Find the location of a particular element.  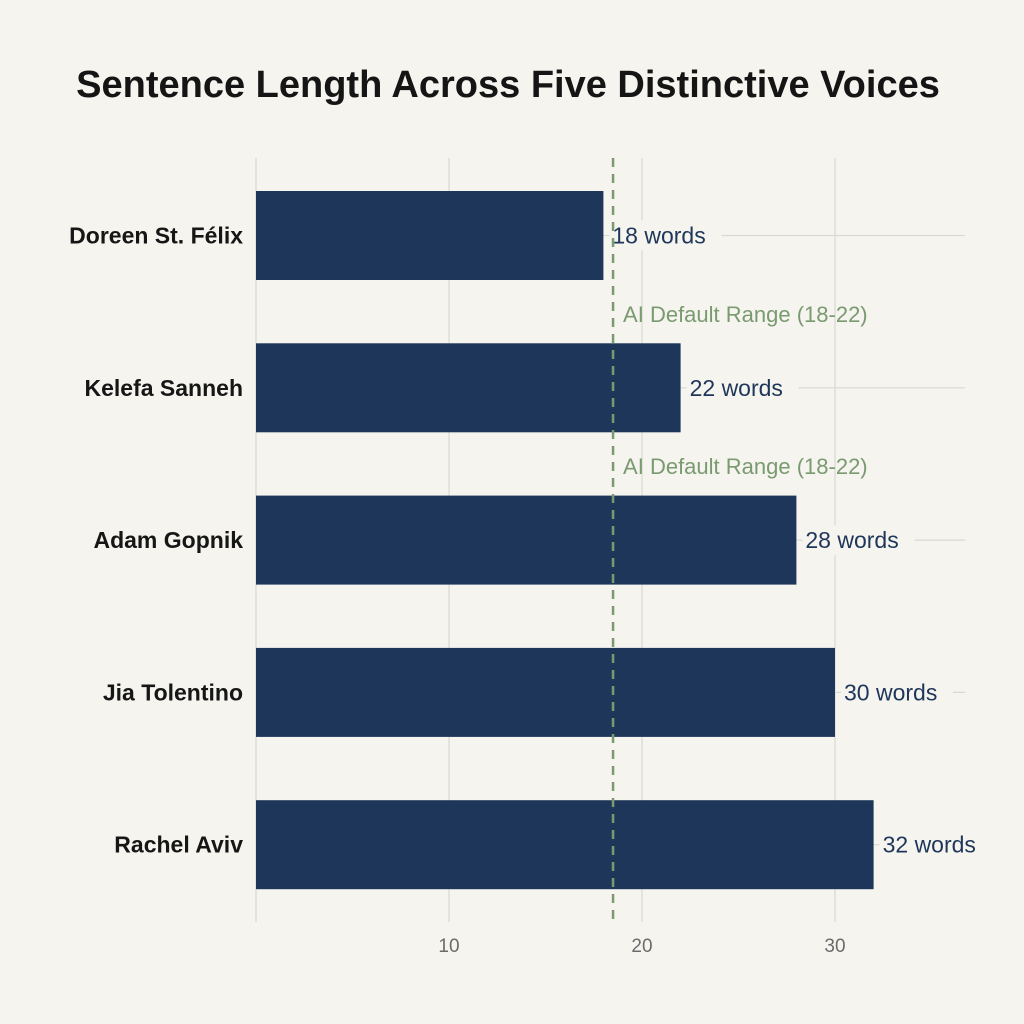

data-label: 28 words is located at coordinates (851, 540).